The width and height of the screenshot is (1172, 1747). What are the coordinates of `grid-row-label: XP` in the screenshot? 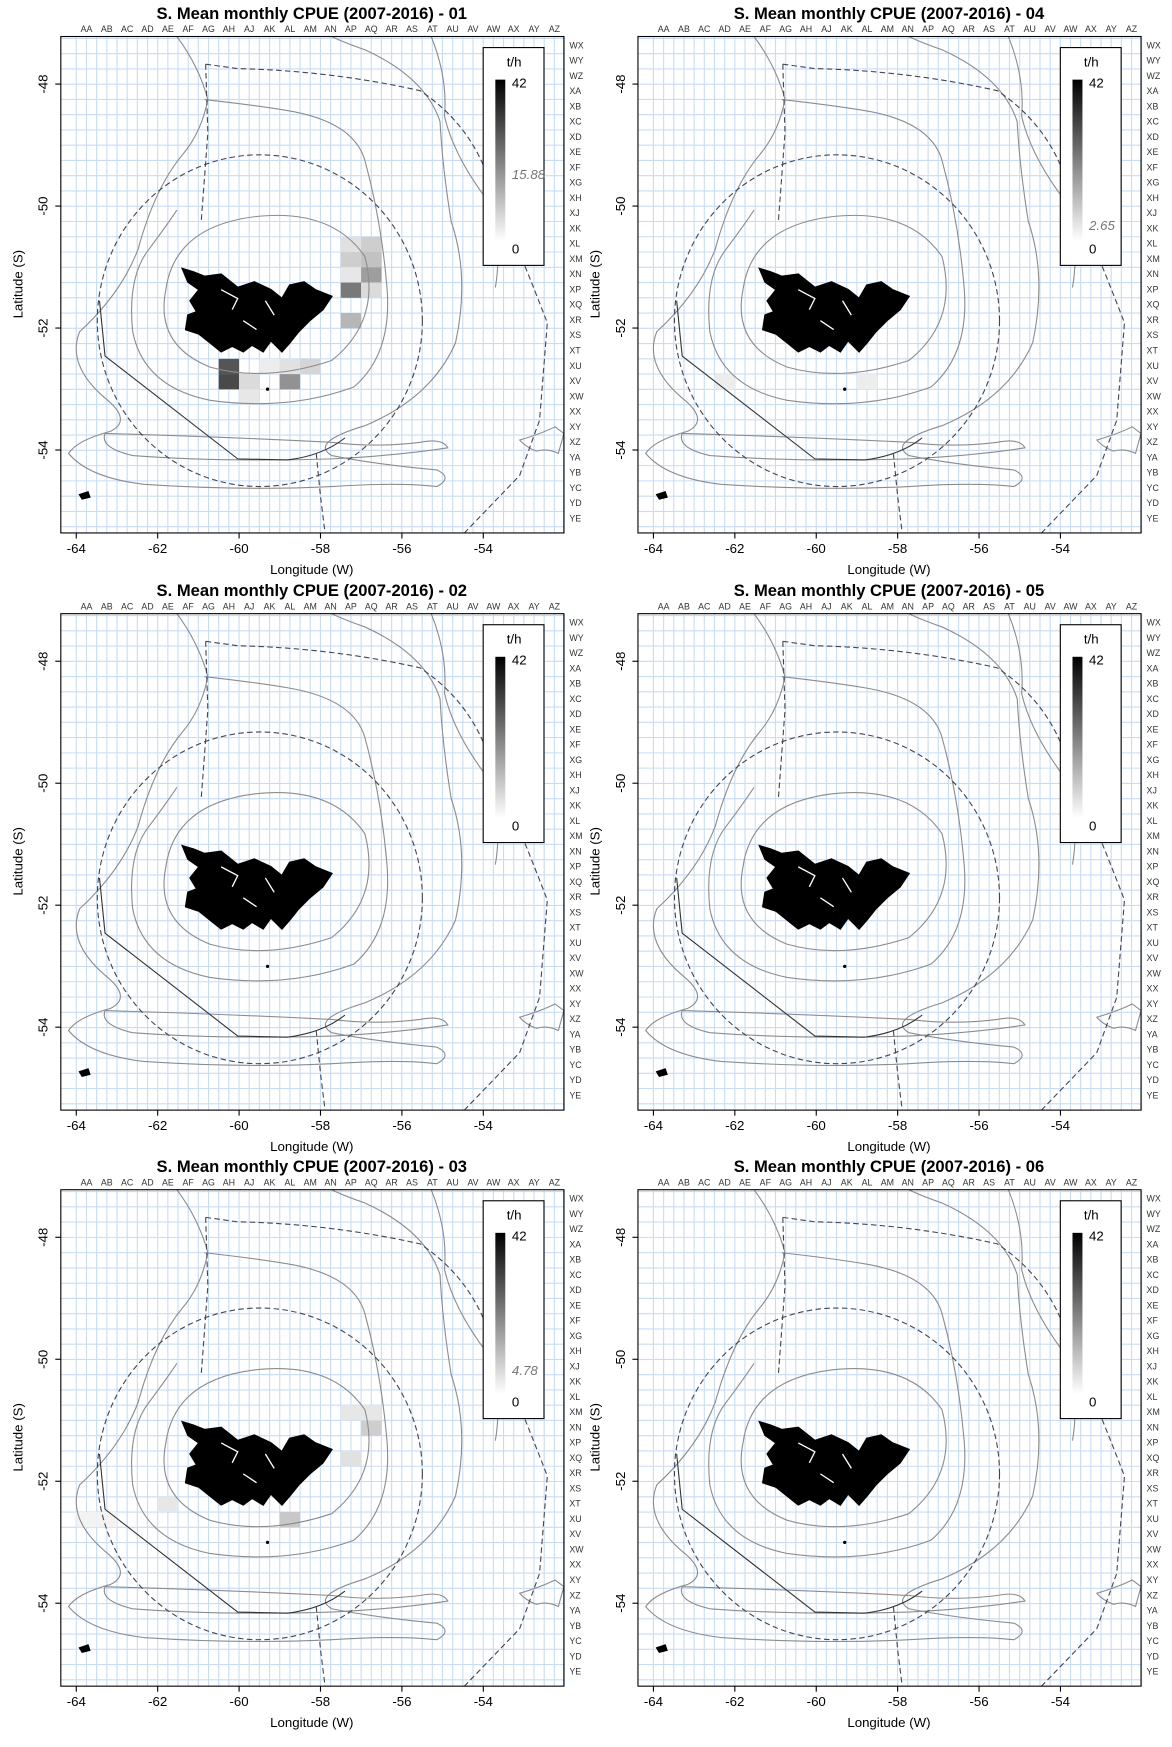 It's located at (575, 867).